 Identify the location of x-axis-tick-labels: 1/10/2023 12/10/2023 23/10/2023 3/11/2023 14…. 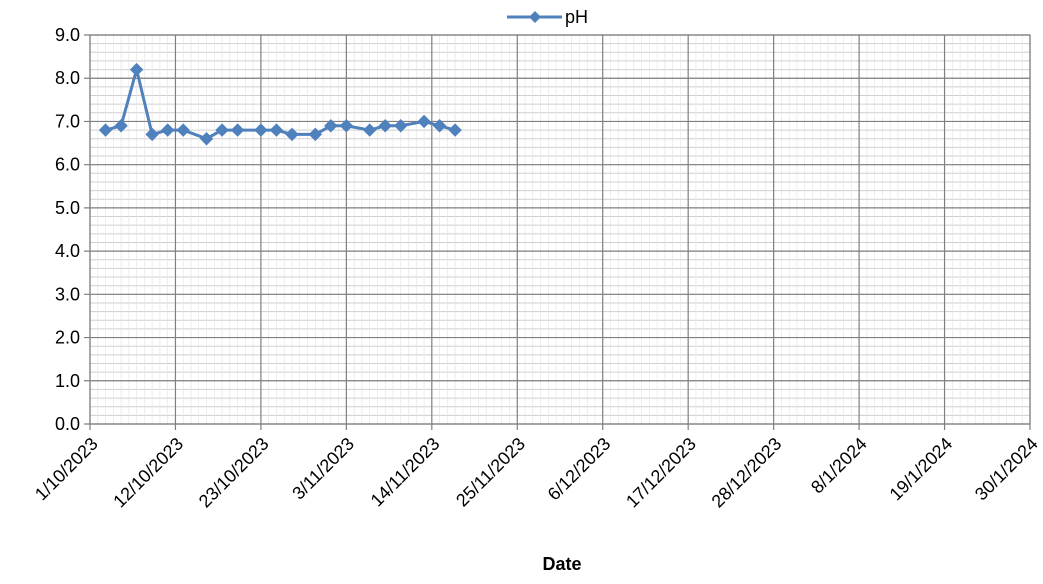
(536, 473).